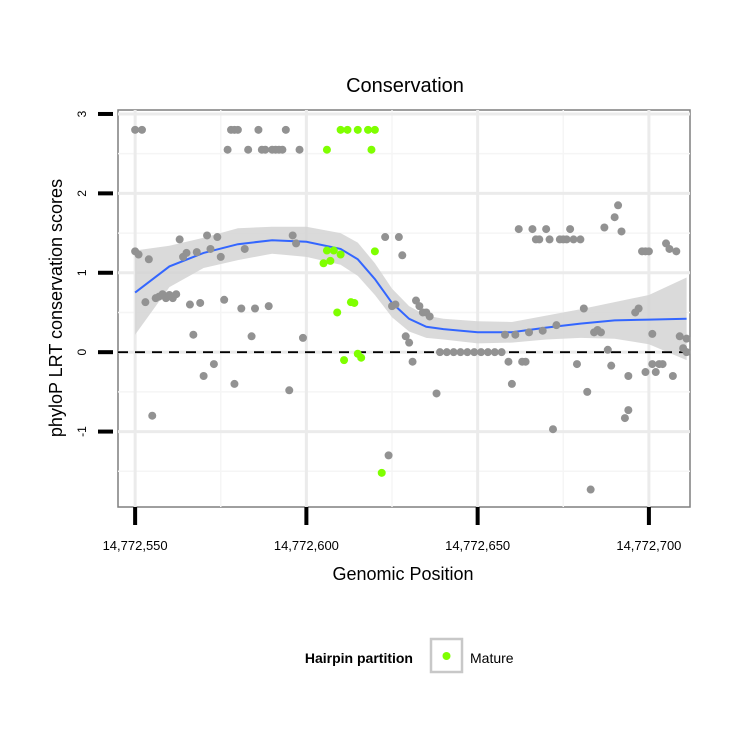 The image size is (750, 750). What do you see at coordinates (306, 545) in the screenshot?
I see `x-tick-label: 14,772,600` at bounding box center [306, 545].